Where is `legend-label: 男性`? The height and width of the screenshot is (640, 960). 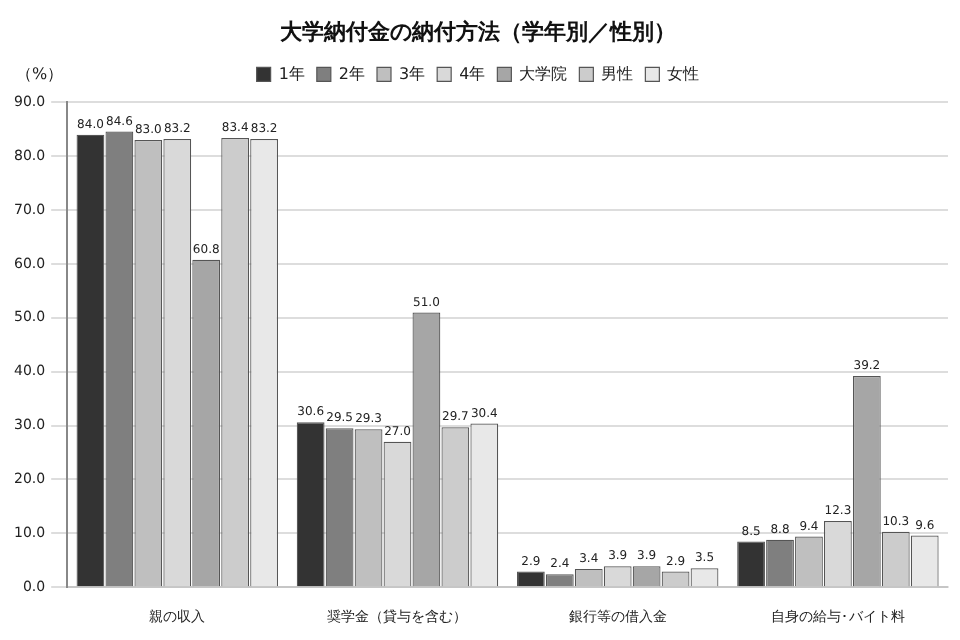 legend-label: 男性 is located at coordinates (617, 73).